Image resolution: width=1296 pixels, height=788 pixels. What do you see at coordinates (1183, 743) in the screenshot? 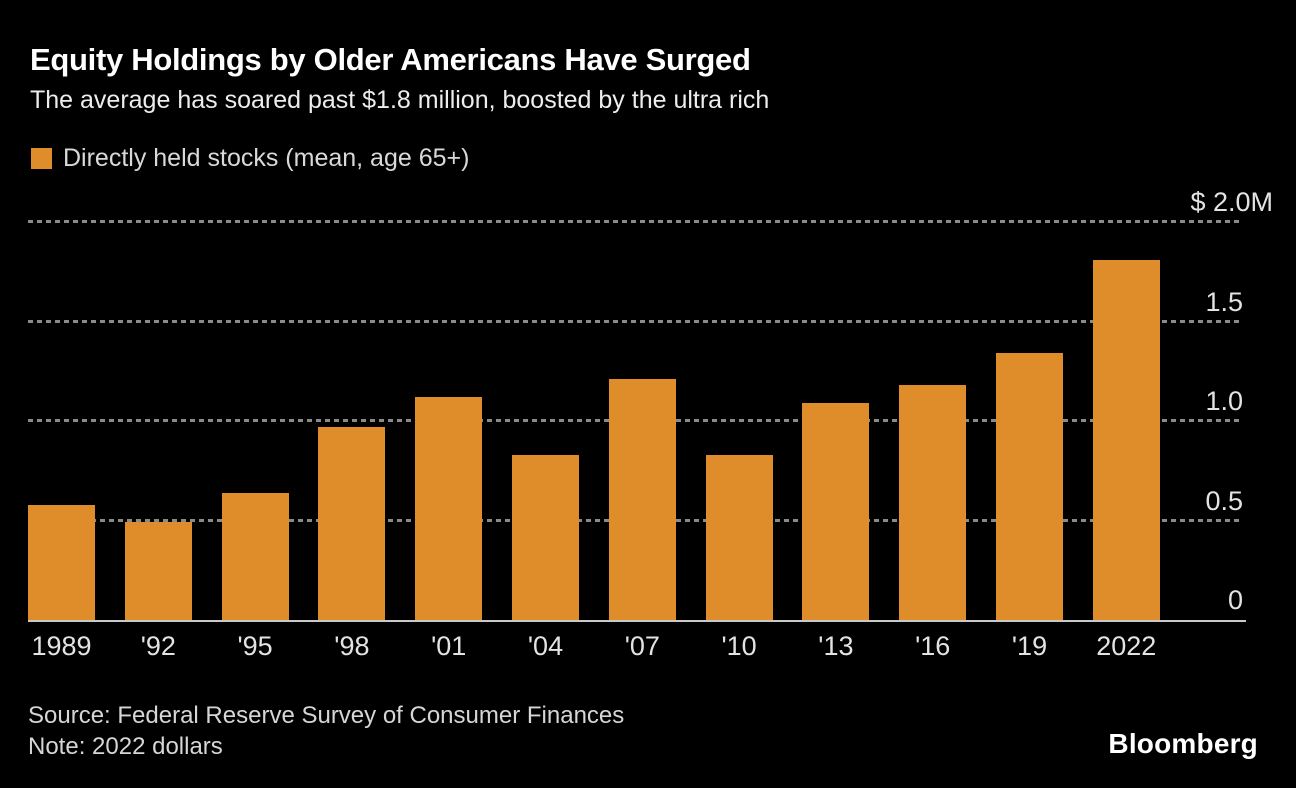
I see `bloomberg-logo: Bloomberg` at bounding box center [1183, 743].